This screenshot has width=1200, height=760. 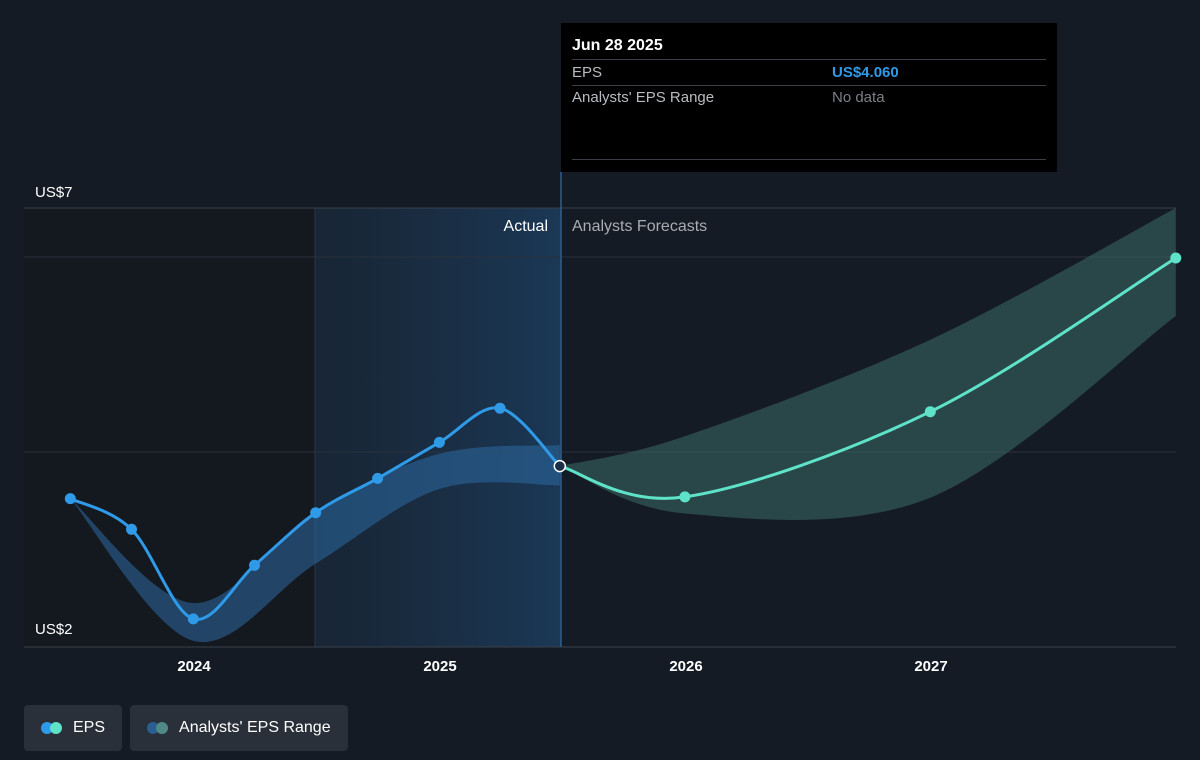 I want to click on tooltip-range-value: No data, so click(x=858, y=97).